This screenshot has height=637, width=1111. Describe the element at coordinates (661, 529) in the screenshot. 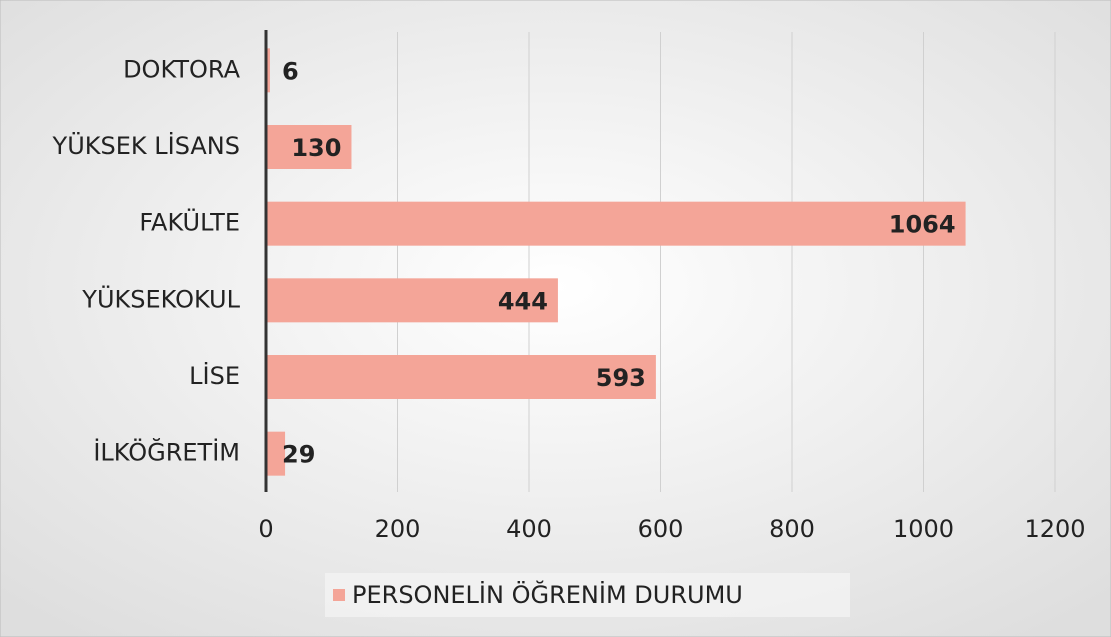

I see `x-tick-label: 600` at that location.